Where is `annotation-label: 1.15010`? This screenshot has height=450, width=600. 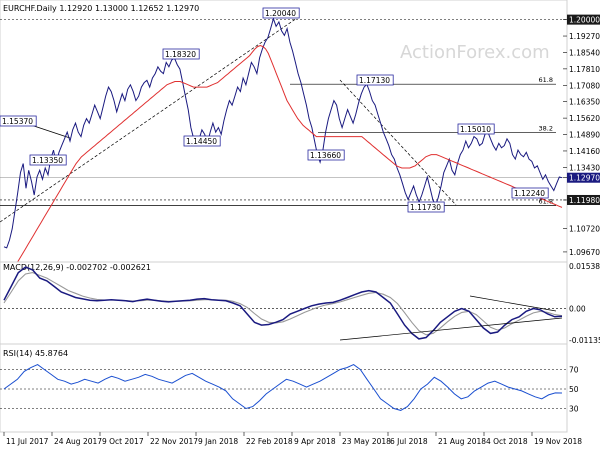
annotation-label: 1.15010 is located at coordinates (475, 129).